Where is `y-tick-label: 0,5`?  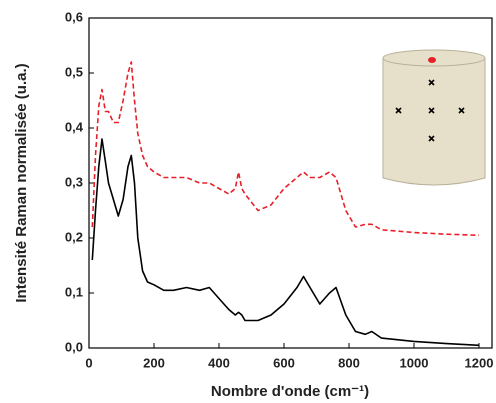
y-tick-label: 0,5 is located at coordinates (74, 71).